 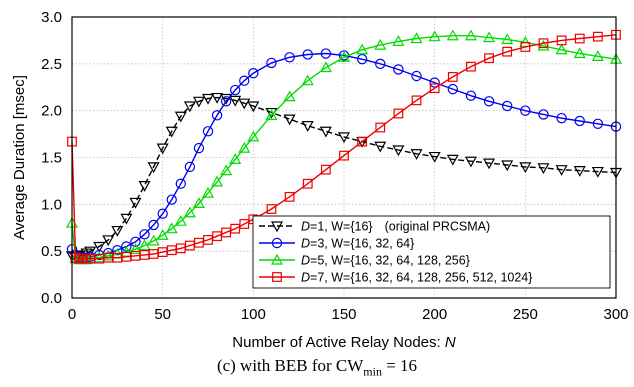 I want to click on legend-label: D=3, W={16, 32, 64}, so click(x=357, y=244).